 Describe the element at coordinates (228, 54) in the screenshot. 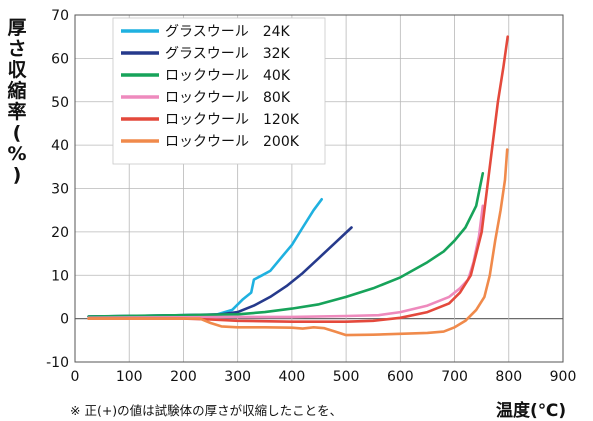

I see `legend-entry: グラスウール 32K` at that location.